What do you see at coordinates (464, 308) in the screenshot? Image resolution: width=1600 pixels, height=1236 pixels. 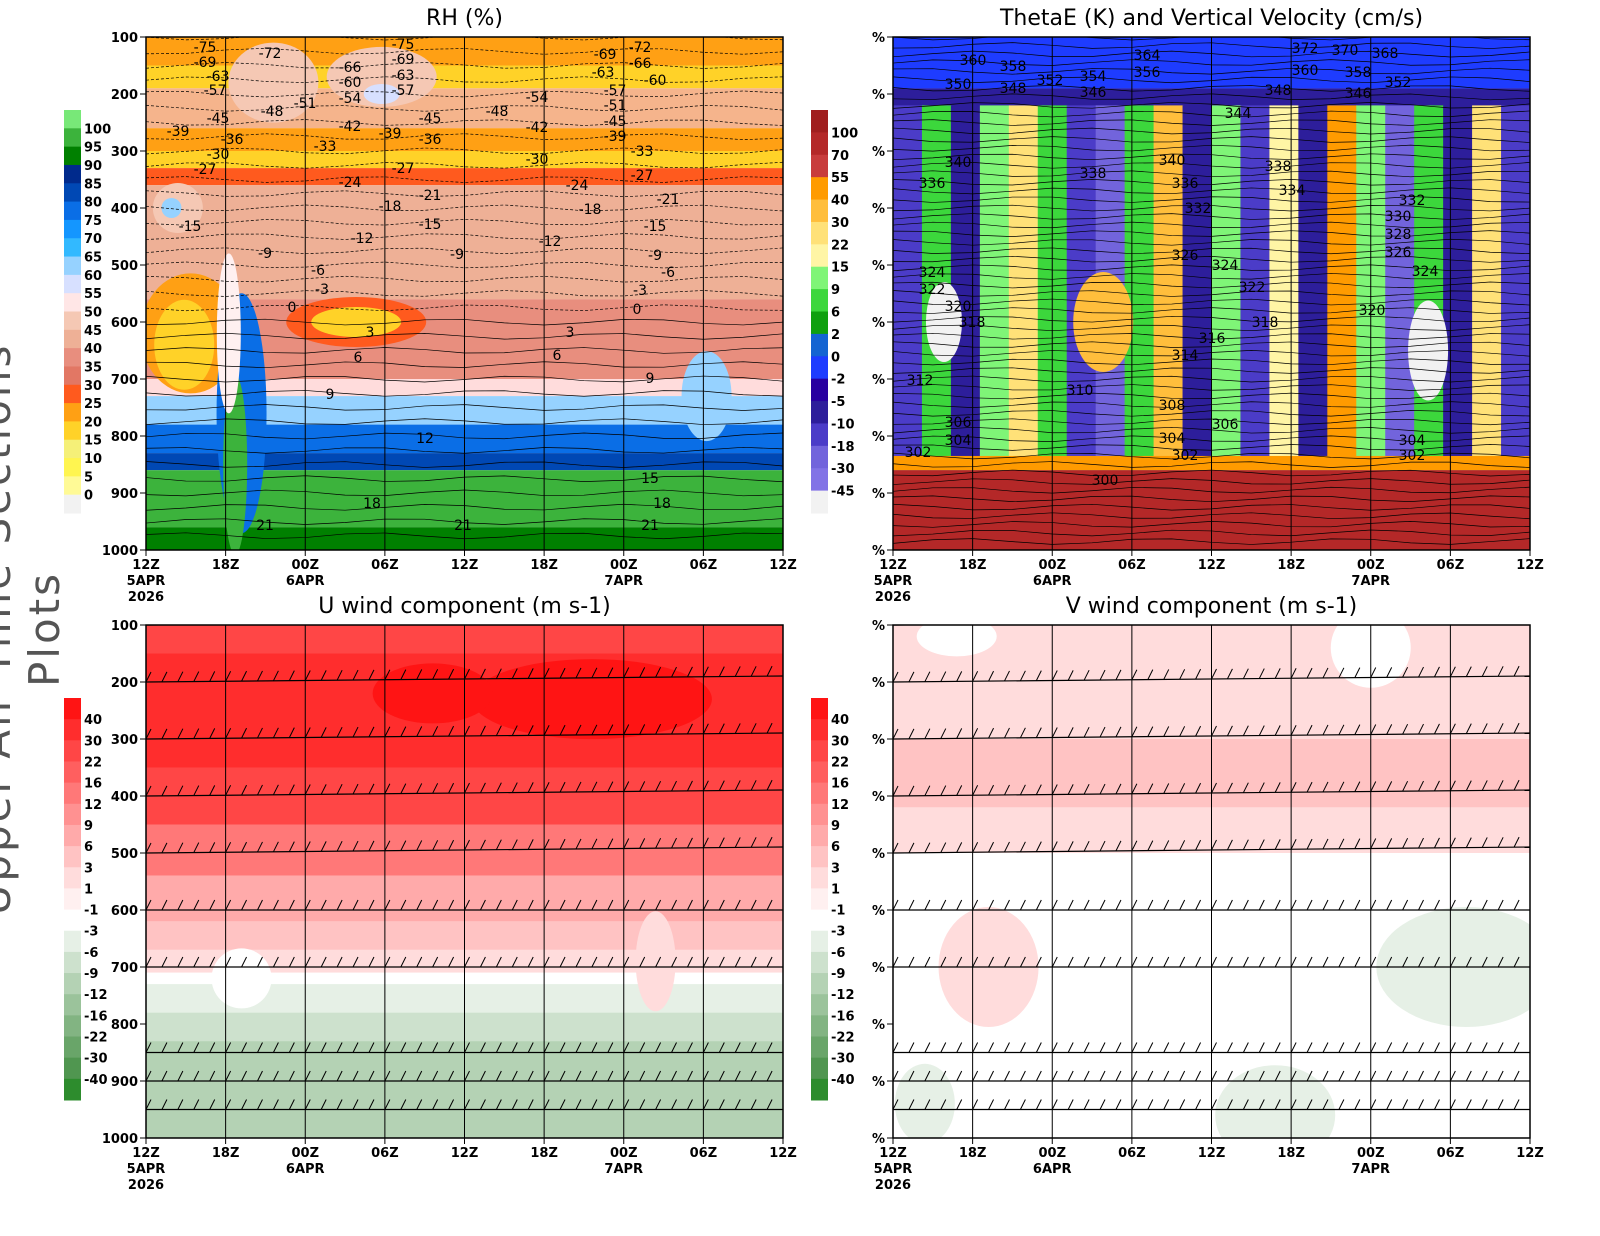 I see `contour-line` at bounding box center [464, 308].